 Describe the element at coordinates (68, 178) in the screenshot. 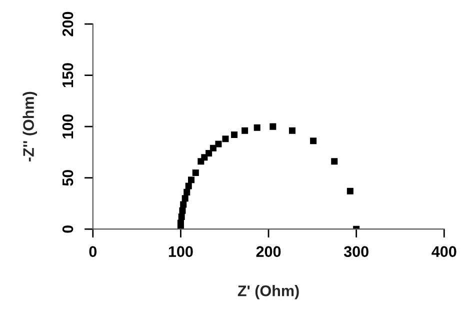

I see `y-tick-label: 50` at that location.